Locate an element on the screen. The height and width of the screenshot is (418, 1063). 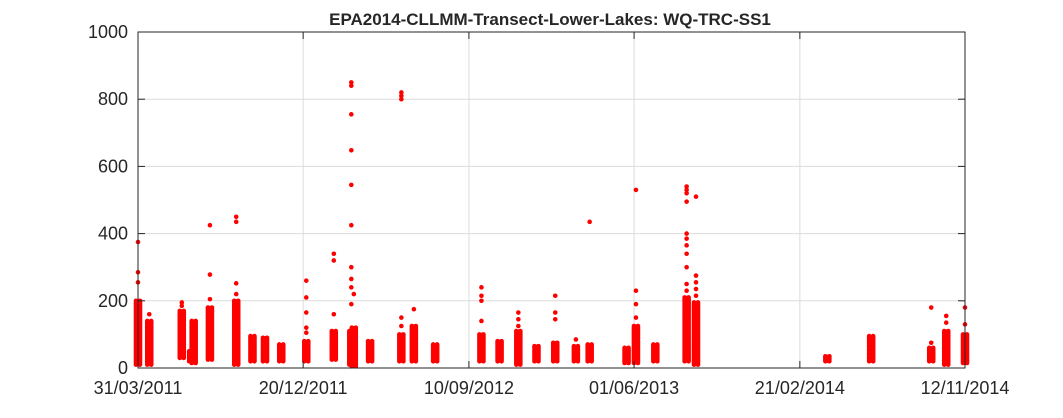
x-tick-label: 12/11/2014 is located at coordinates (965, 388).